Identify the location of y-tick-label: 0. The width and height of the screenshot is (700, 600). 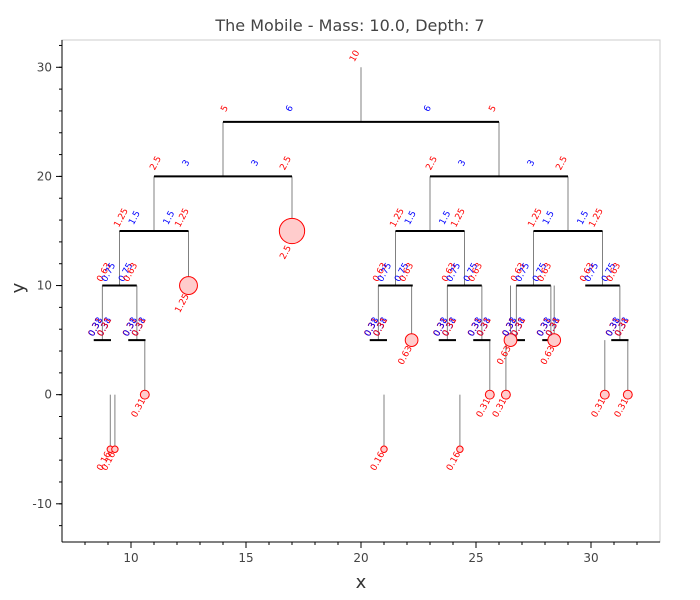
(48, 395).